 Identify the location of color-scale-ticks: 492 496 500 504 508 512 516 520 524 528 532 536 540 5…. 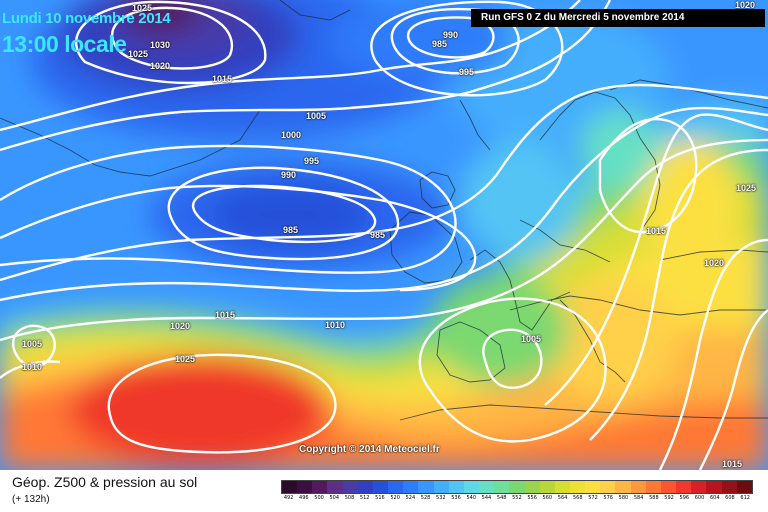
(517, 498).